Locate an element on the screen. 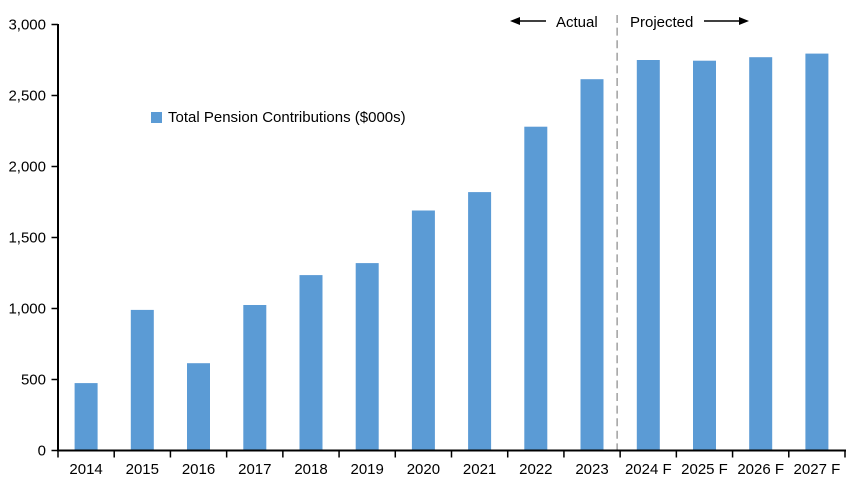 The height and width of the screenshot is (495, 852). x-axis-label-2017: 2017 is located at coordinates (254, 469).